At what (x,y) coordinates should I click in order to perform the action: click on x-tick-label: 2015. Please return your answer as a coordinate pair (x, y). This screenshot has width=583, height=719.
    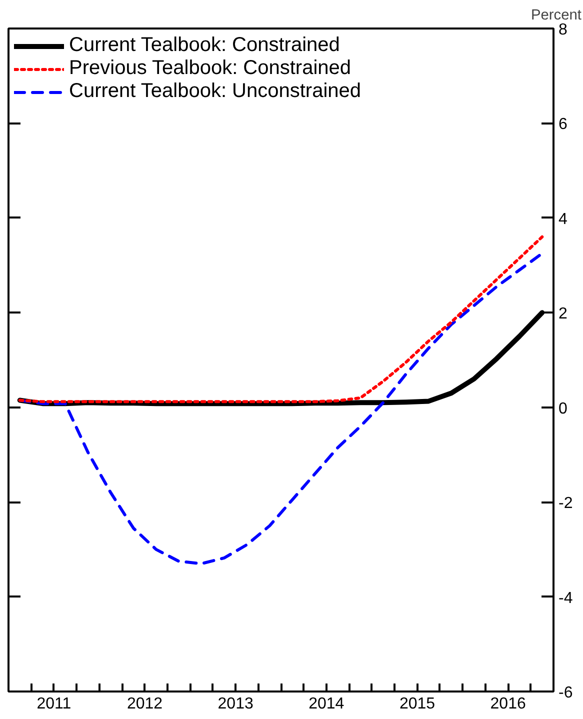
    Looking at the image, I should click on (417, 704).